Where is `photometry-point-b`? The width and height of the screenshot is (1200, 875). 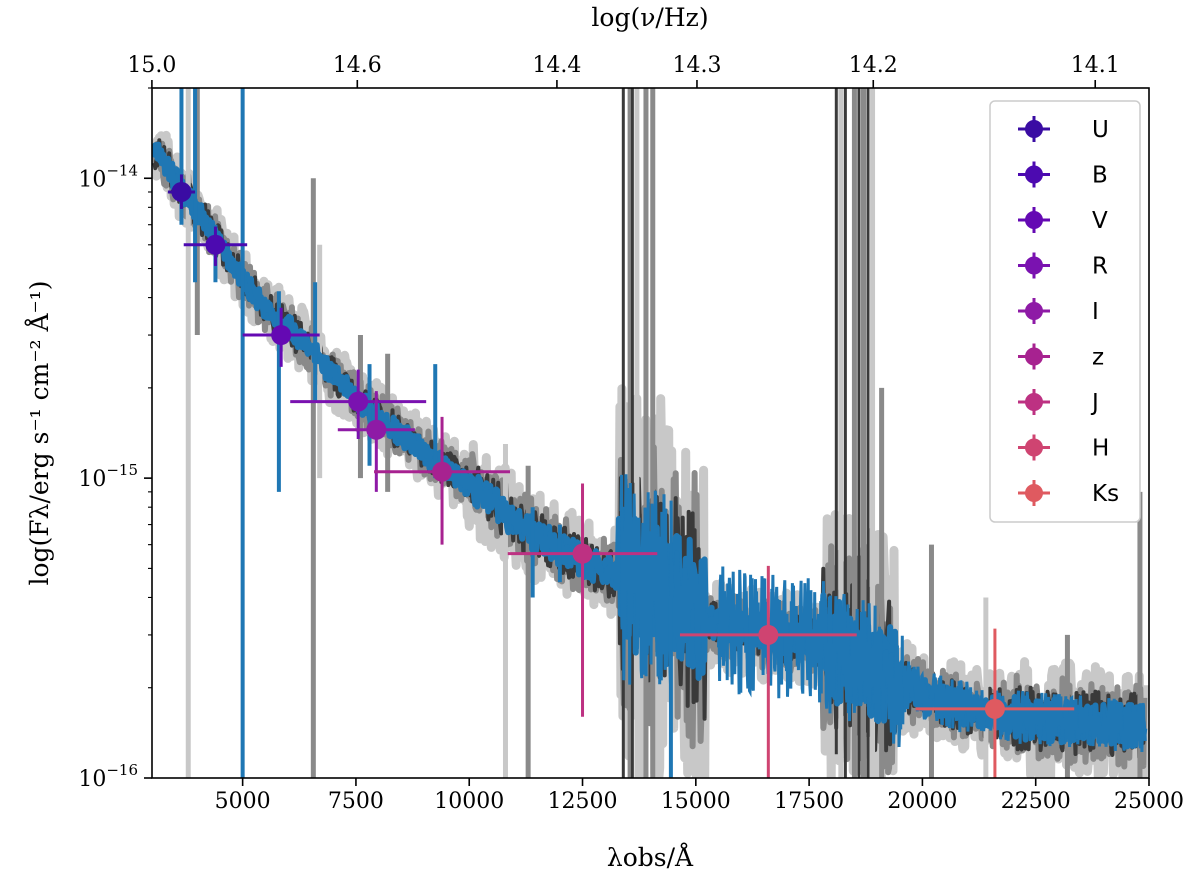 photometry-point-b is located at coordinates (215, 246).